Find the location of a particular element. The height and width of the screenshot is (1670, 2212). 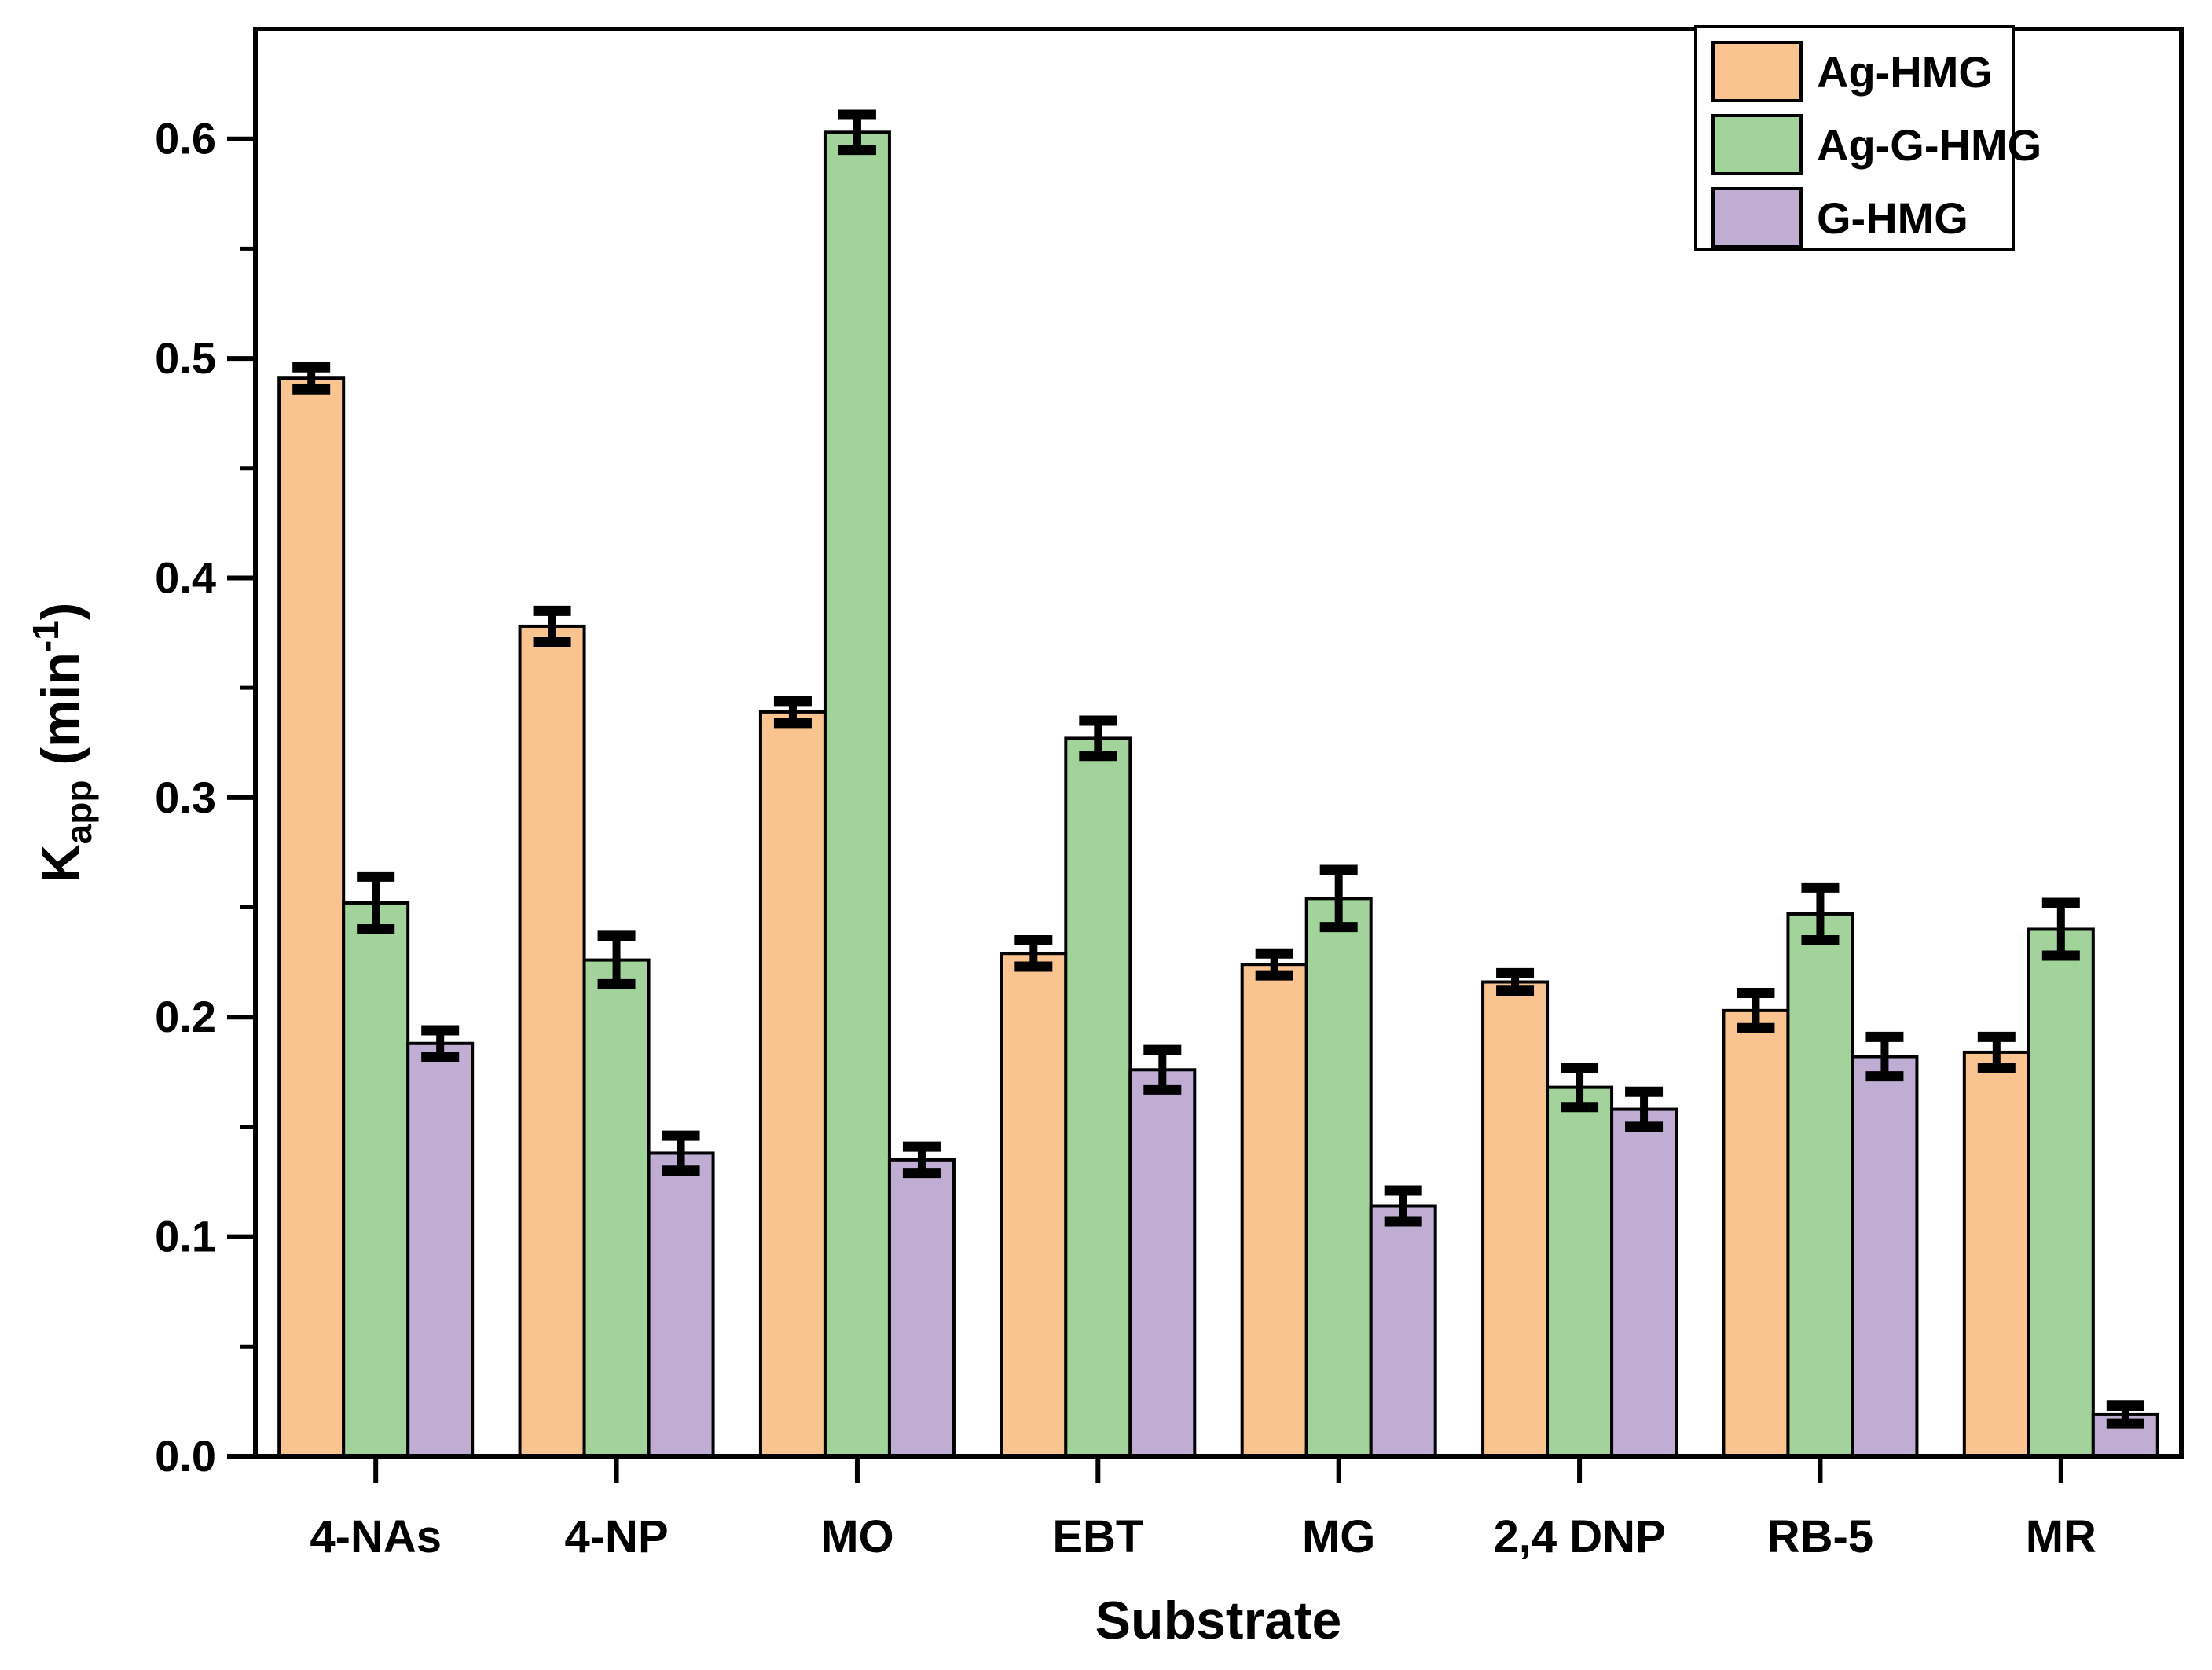

legend-swatch-Ag-HMG is located at coordinates (1757, 71).